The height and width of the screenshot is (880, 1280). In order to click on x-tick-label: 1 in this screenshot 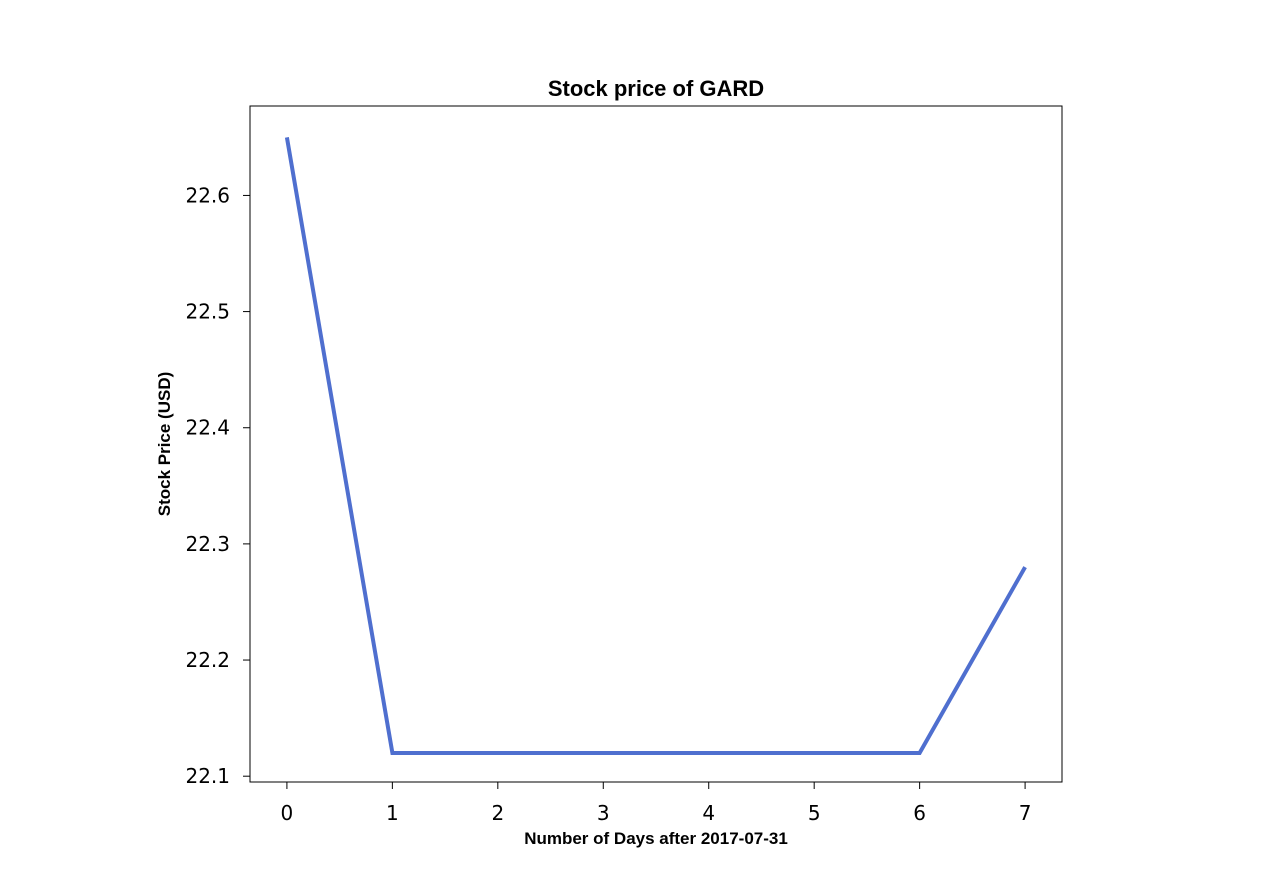, I will do `click(392, 813)`.